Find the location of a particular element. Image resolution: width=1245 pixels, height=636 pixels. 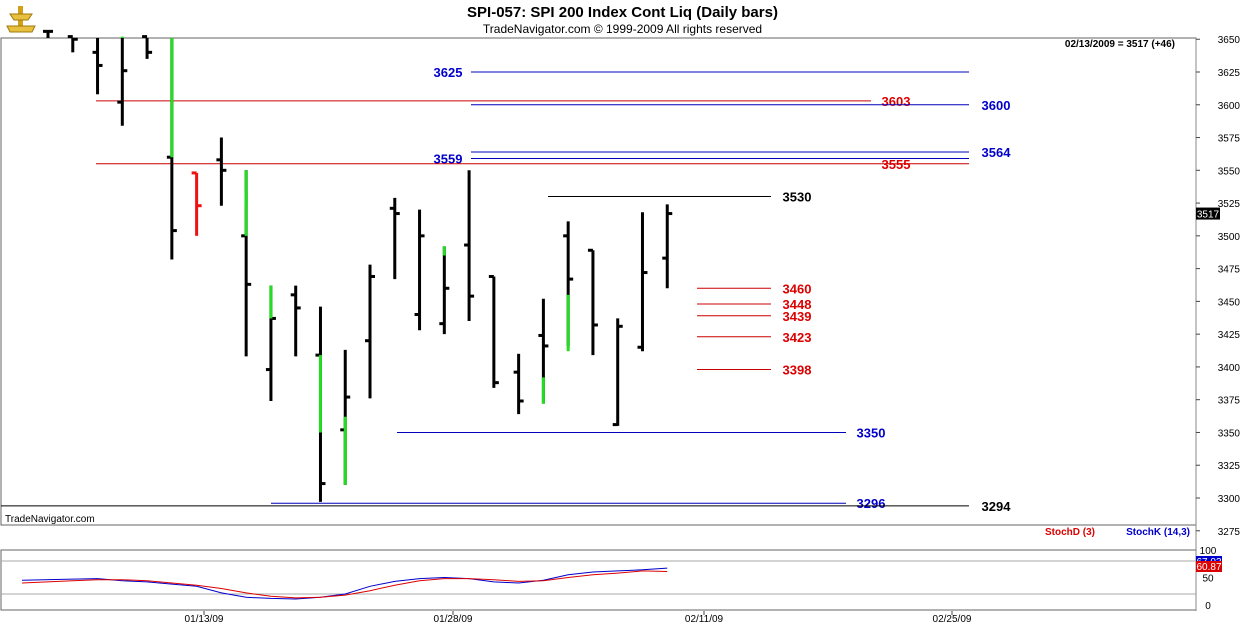

level-label-3350: 3350 is located at coordinates (871, 432).